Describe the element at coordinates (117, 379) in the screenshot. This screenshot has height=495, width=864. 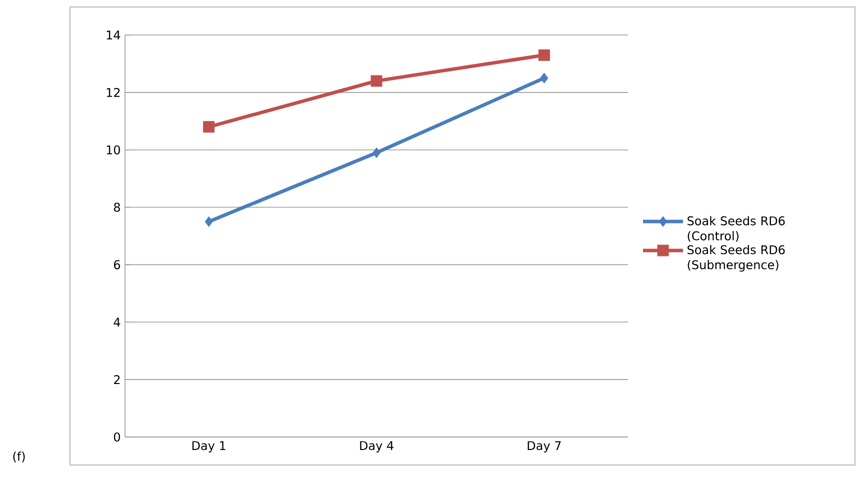
I see `y-tick-label: 2` at that location.